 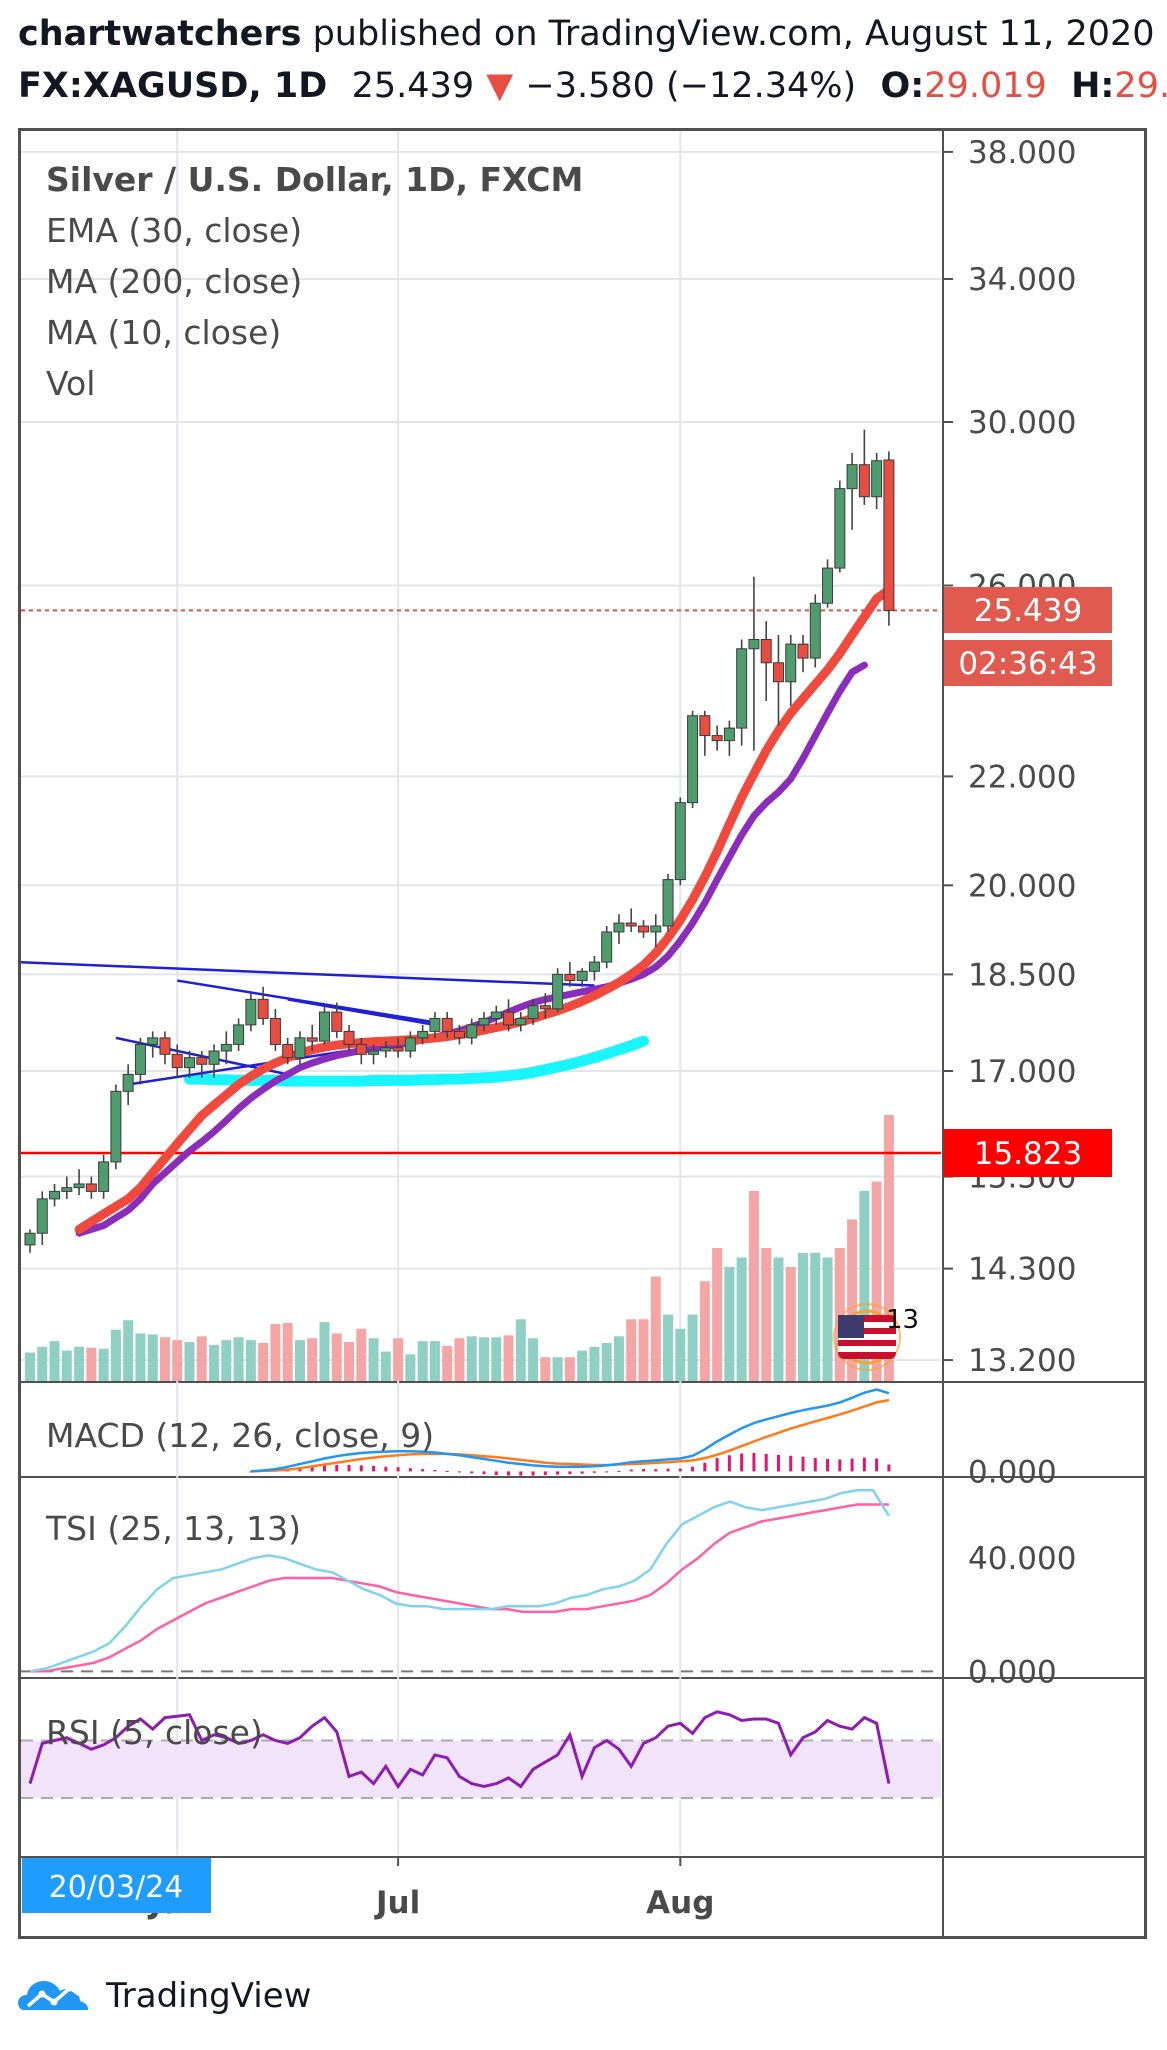 What do you see at coordinates (397, 1903) in the screenshot?
I see `x-tick-label: Jul` at bounding box center [397, 1903].